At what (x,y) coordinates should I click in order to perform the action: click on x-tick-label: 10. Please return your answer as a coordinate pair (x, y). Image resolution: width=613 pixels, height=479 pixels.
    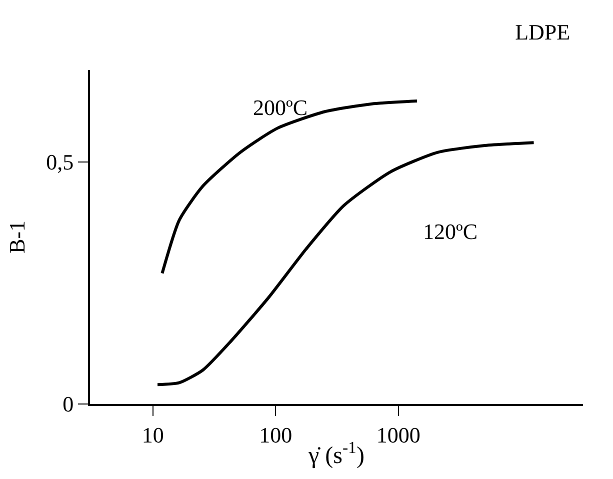
    Looking at the image, I should click on (153, 435).